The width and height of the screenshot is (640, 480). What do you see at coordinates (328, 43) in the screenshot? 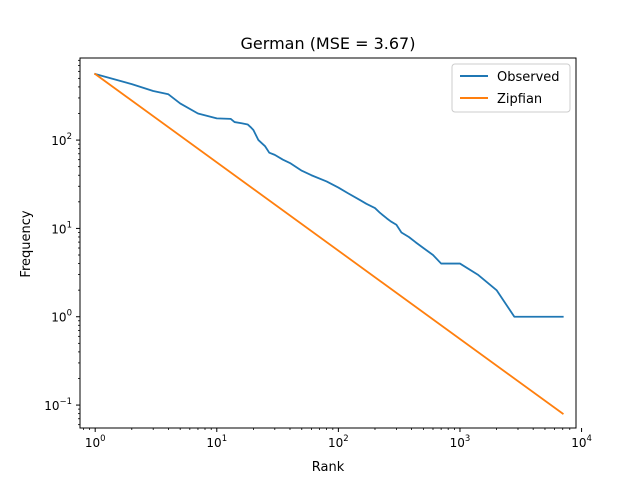
I see `chart-title: German (MSE = 3.67)` at bounding box center [328, 43].